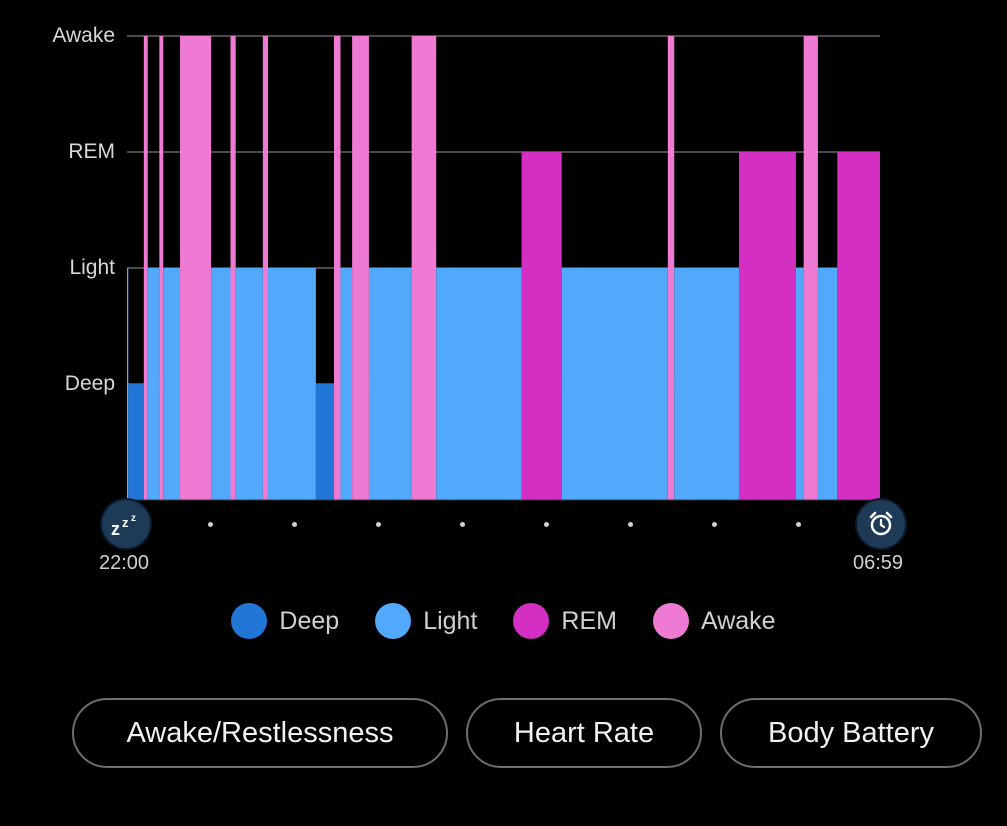 This screenshot has width=1007, height=826. What do you see at coordinates (670, 621) in the screenshot?
I see `legend-swatch-awake` at bounding box center [670, 621].